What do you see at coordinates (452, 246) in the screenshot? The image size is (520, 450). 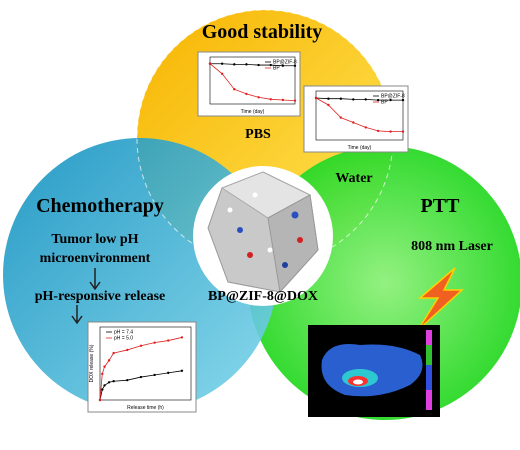 I see `laser-label: 808 nm Laser` at bounding box center [452, 246].